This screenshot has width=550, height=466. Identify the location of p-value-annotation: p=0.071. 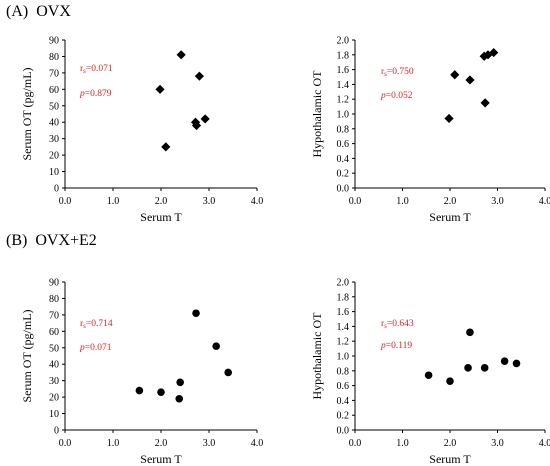
(95, 348).